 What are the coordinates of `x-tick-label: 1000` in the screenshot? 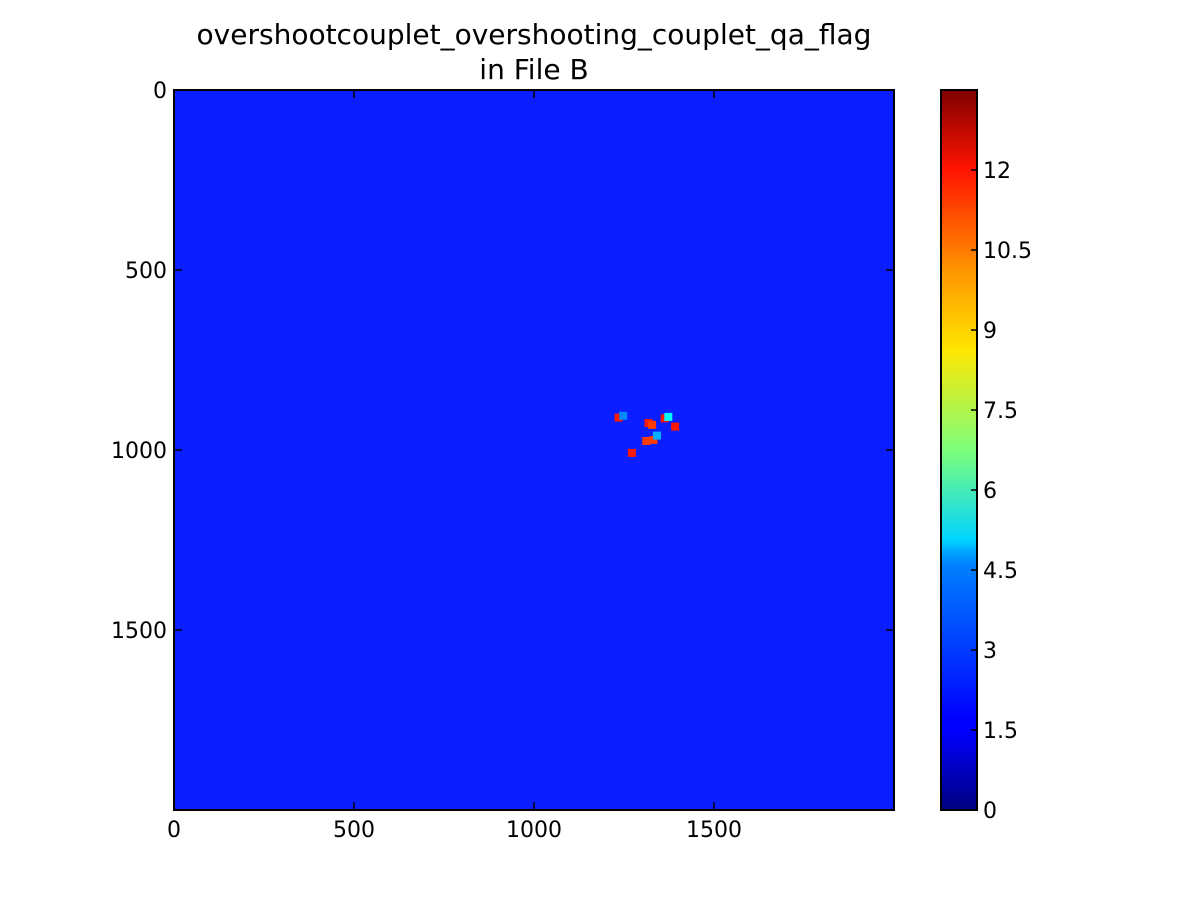 It's located at (534, 830).